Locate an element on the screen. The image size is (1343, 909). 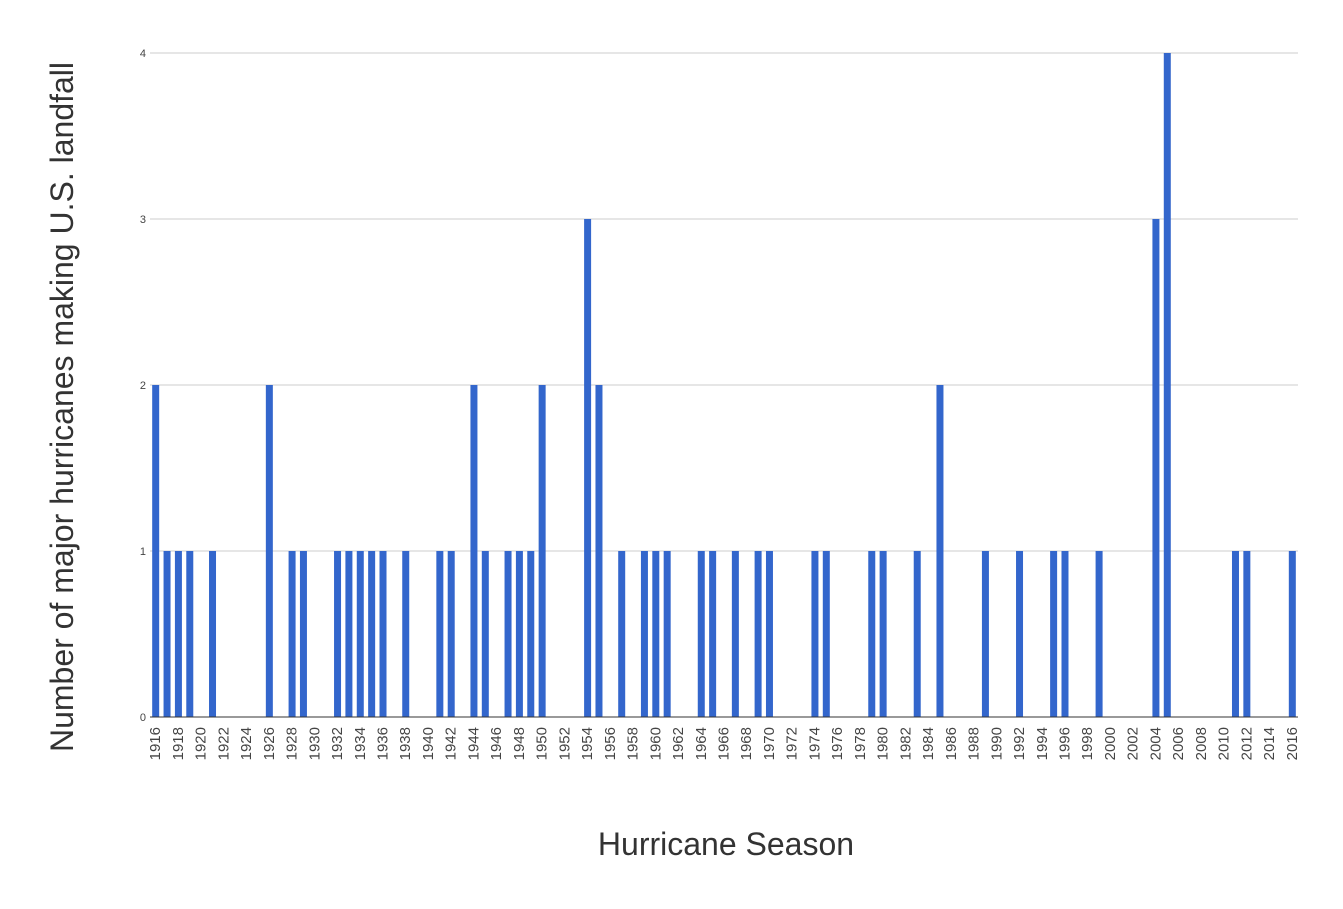
bar-1985 is located at coordinates (940, 551).